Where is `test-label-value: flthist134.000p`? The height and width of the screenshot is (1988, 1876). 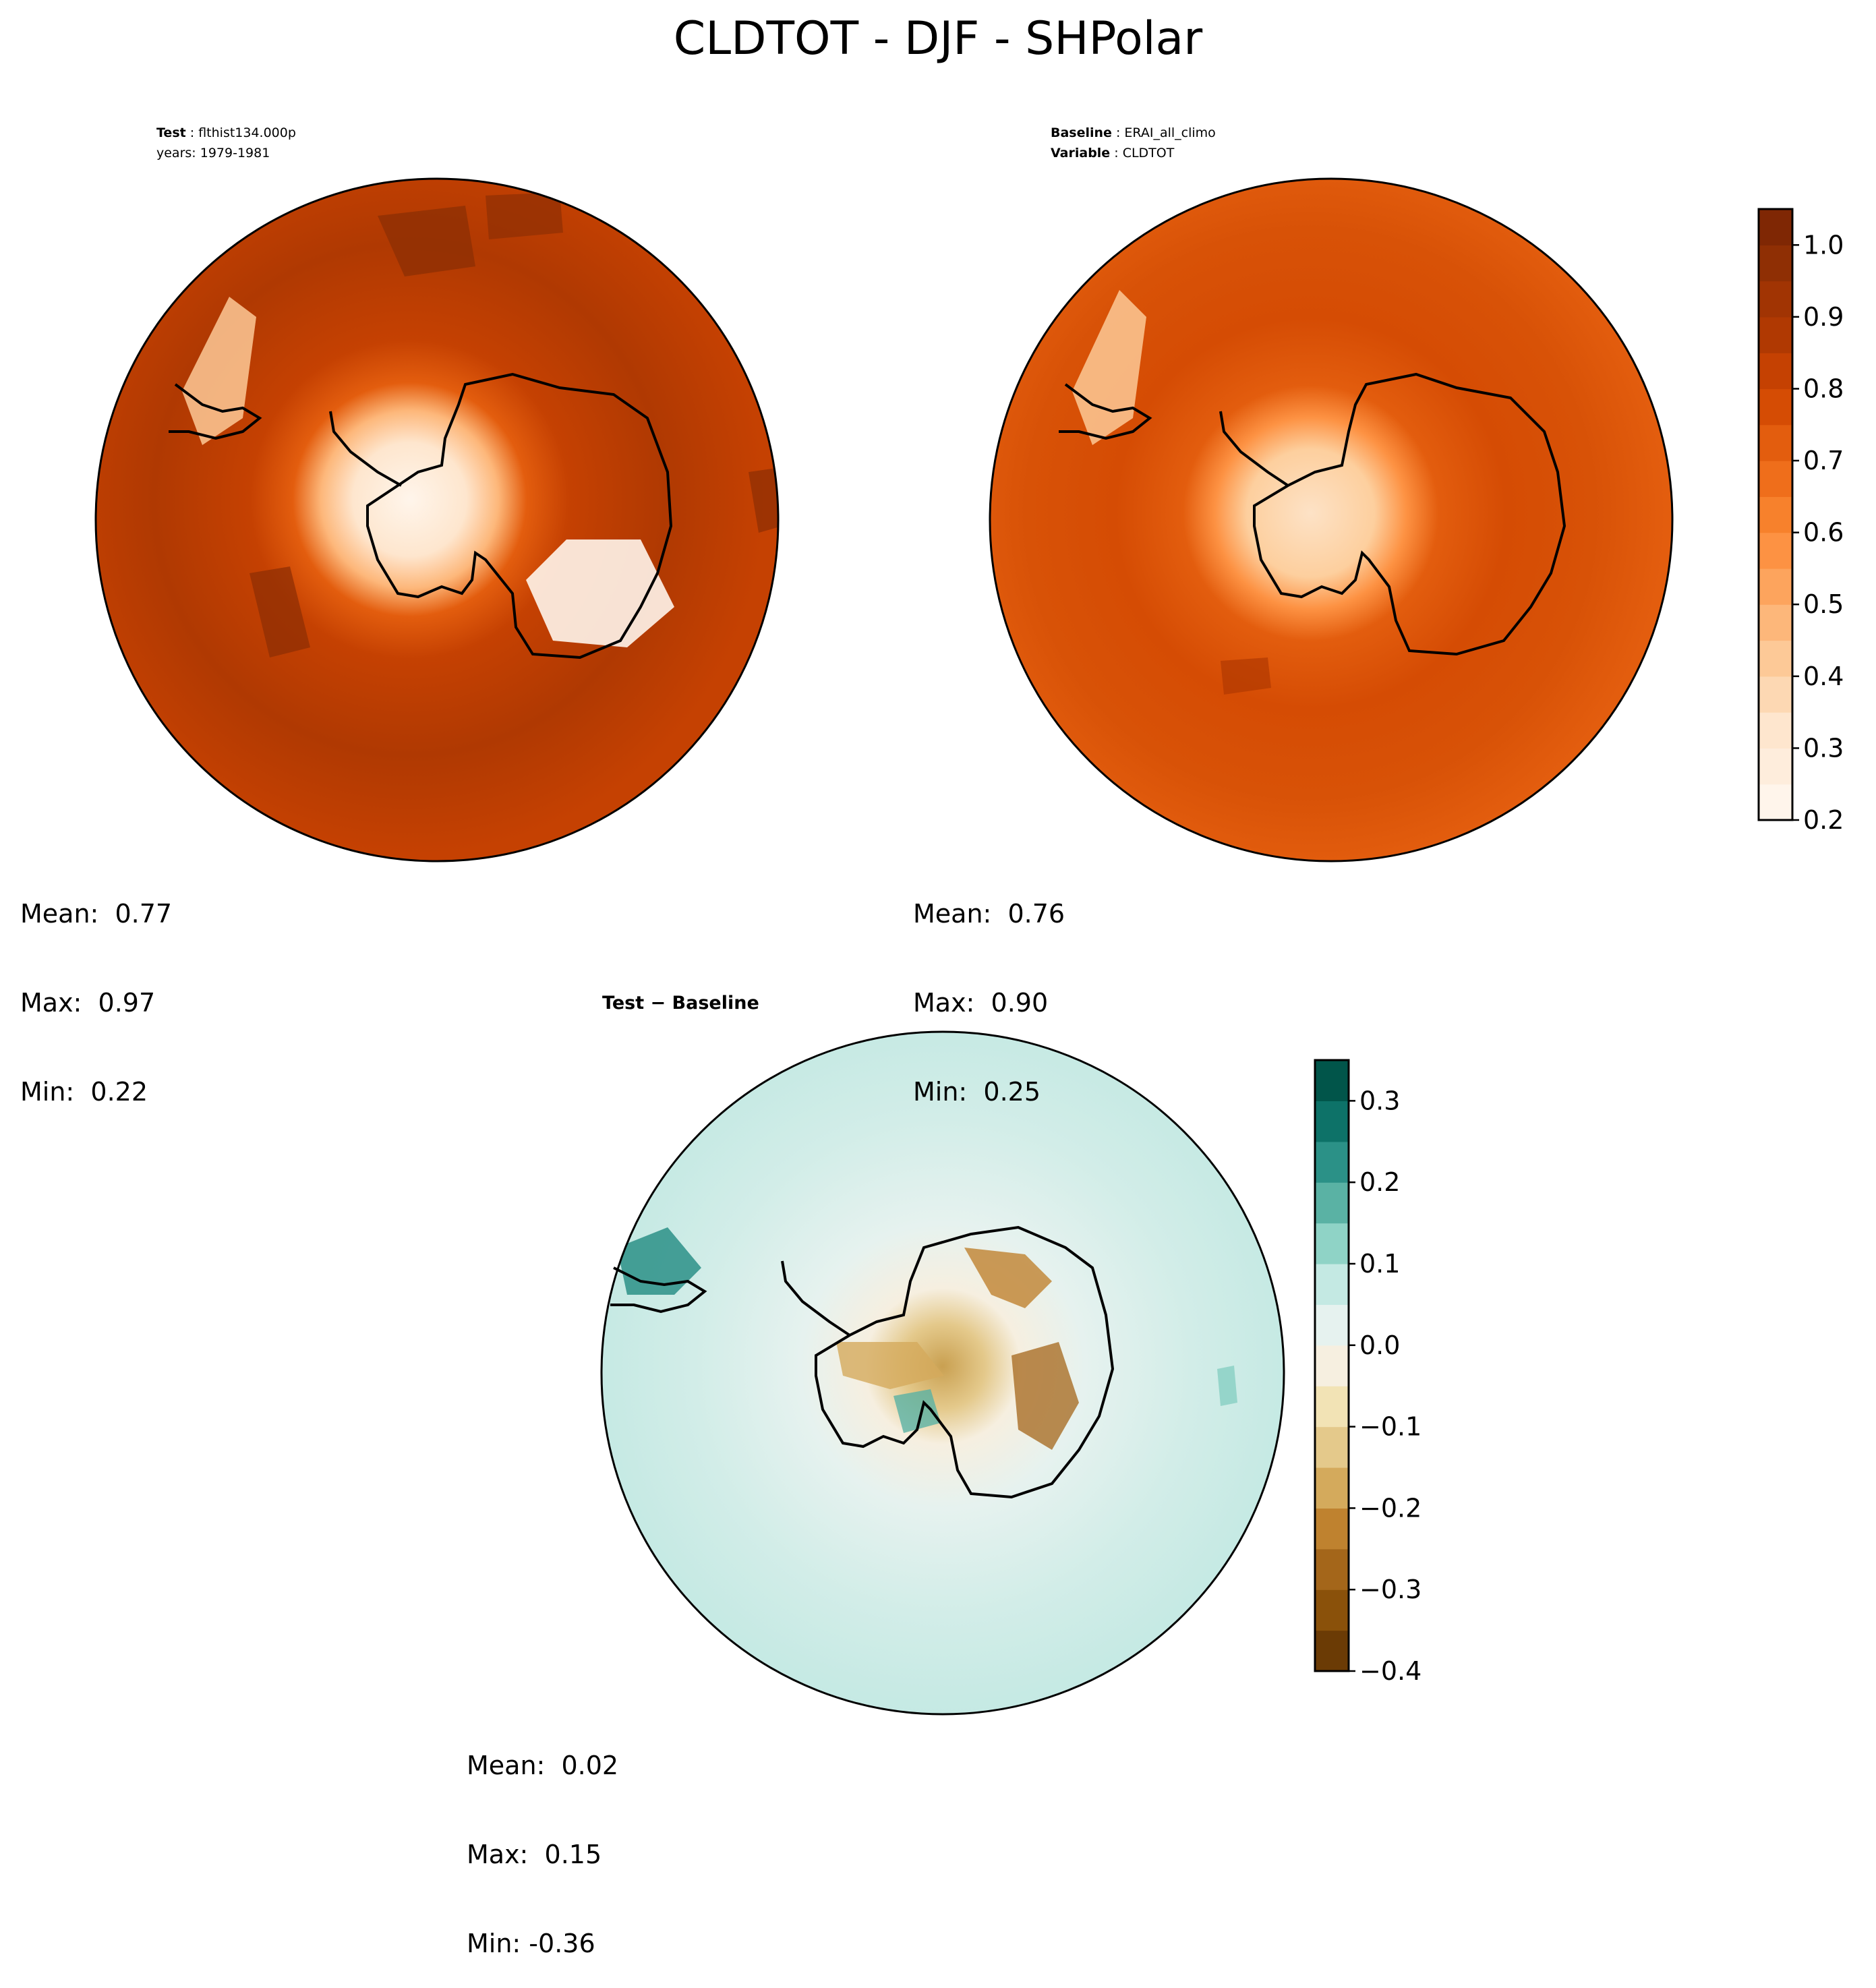 test-label-value: flthist134.000p is located at coordinates (247, 132).